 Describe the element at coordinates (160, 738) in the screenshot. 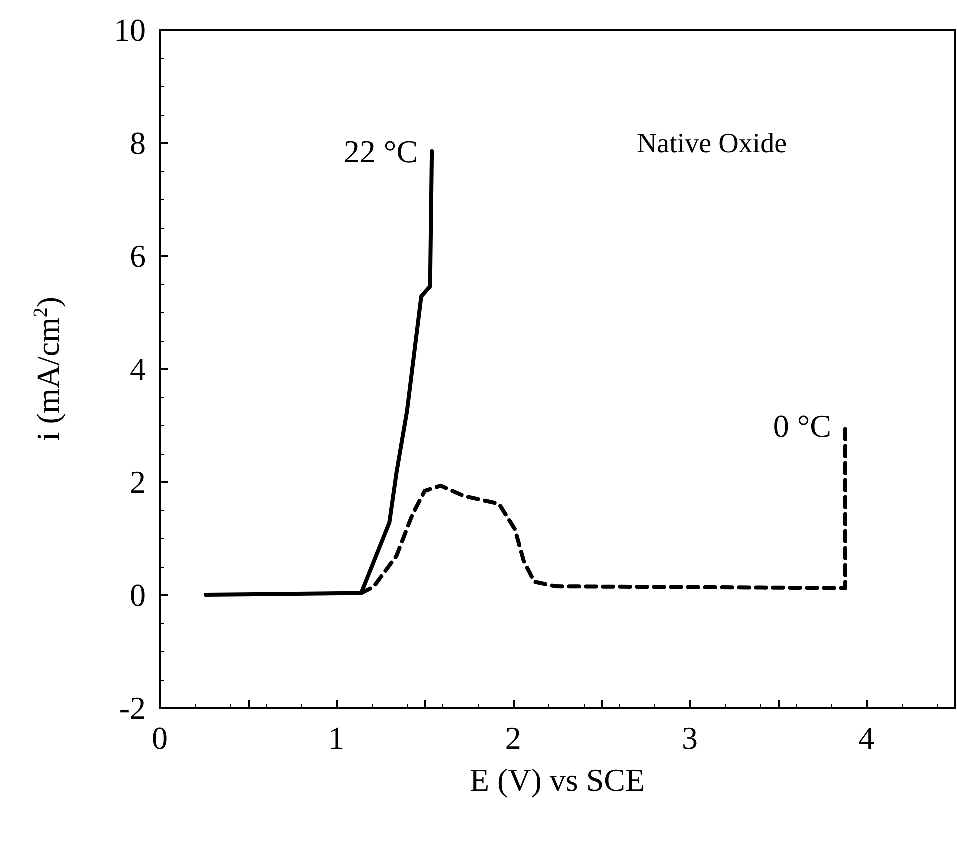

I see `x-tick-label: 0` at that location.